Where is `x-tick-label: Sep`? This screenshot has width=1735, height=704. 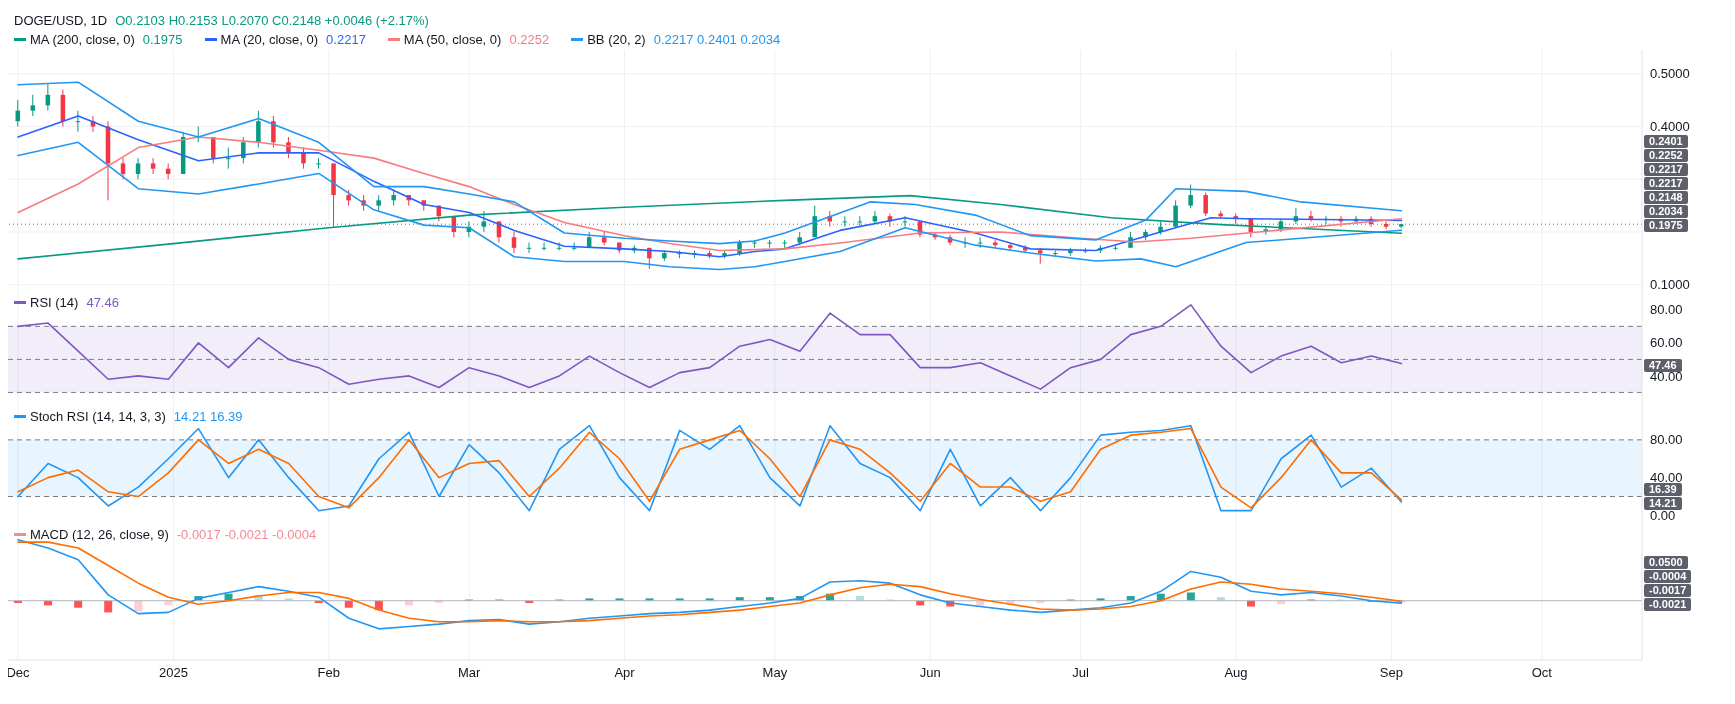 x-tick-label: Sep is located at coordinates (1391, 673).